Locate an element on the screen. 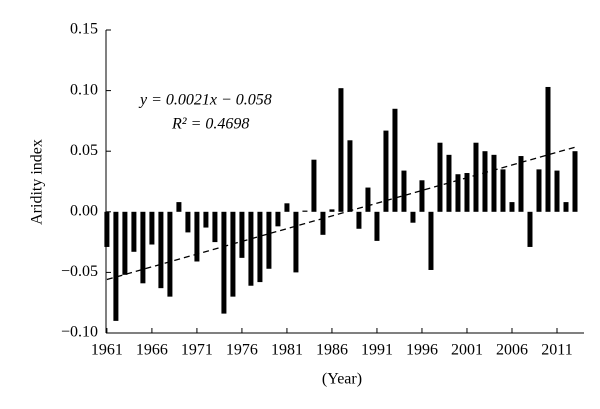 The image size is (600, 409). x-tick-label: 2001 is located at coordinates (467, 350).